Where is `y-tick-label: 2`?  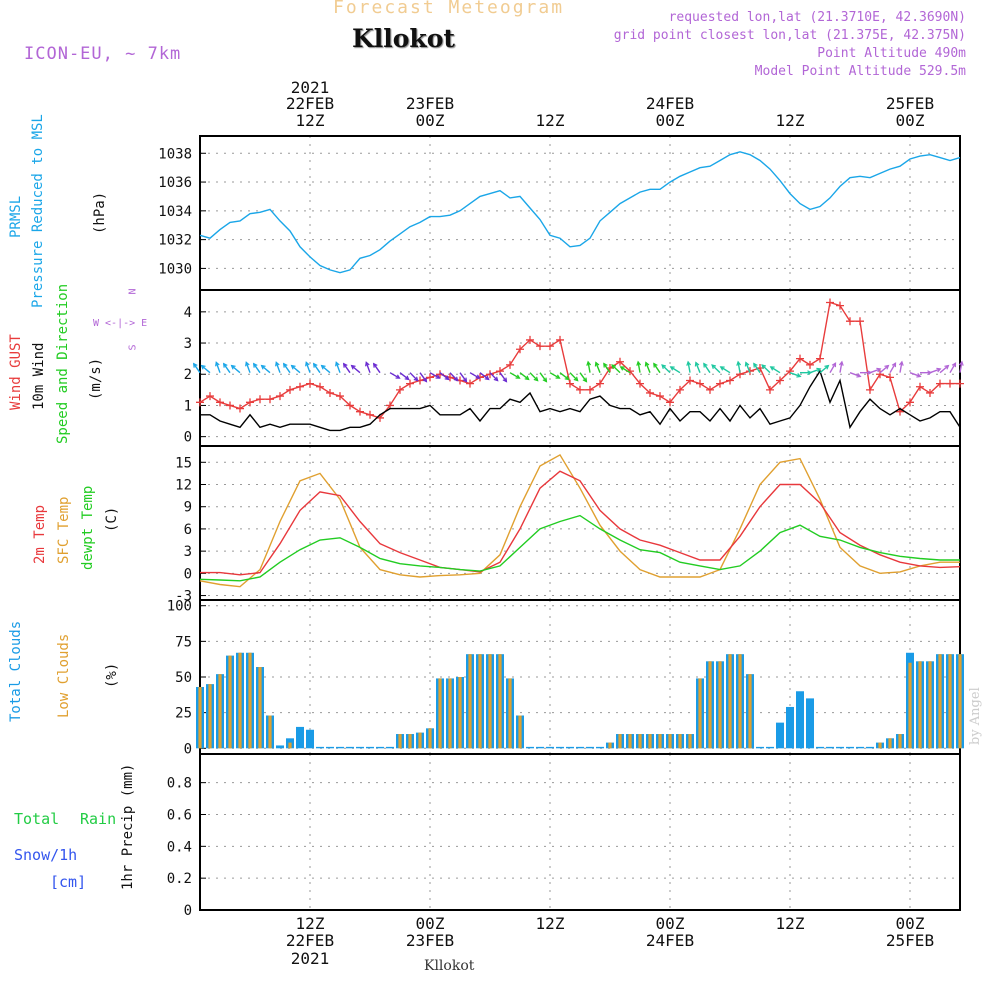 y-tick-label: 2 is located at coordinates (188, 375).